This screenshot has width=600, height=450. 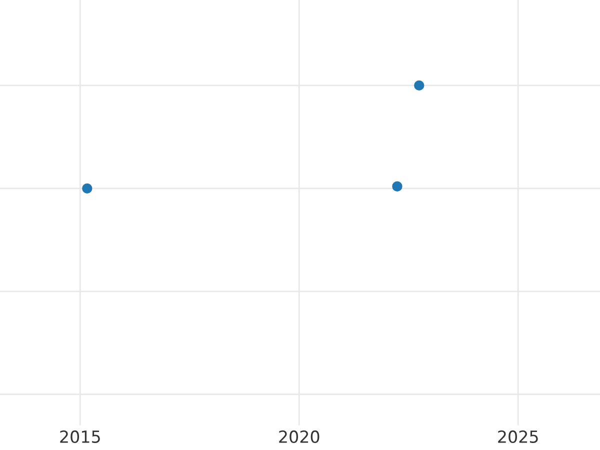 What do you see at coordinates (518, 437) in the screenshot?
I see `x-tick-label: 2025` at bounding box center [518, 437].